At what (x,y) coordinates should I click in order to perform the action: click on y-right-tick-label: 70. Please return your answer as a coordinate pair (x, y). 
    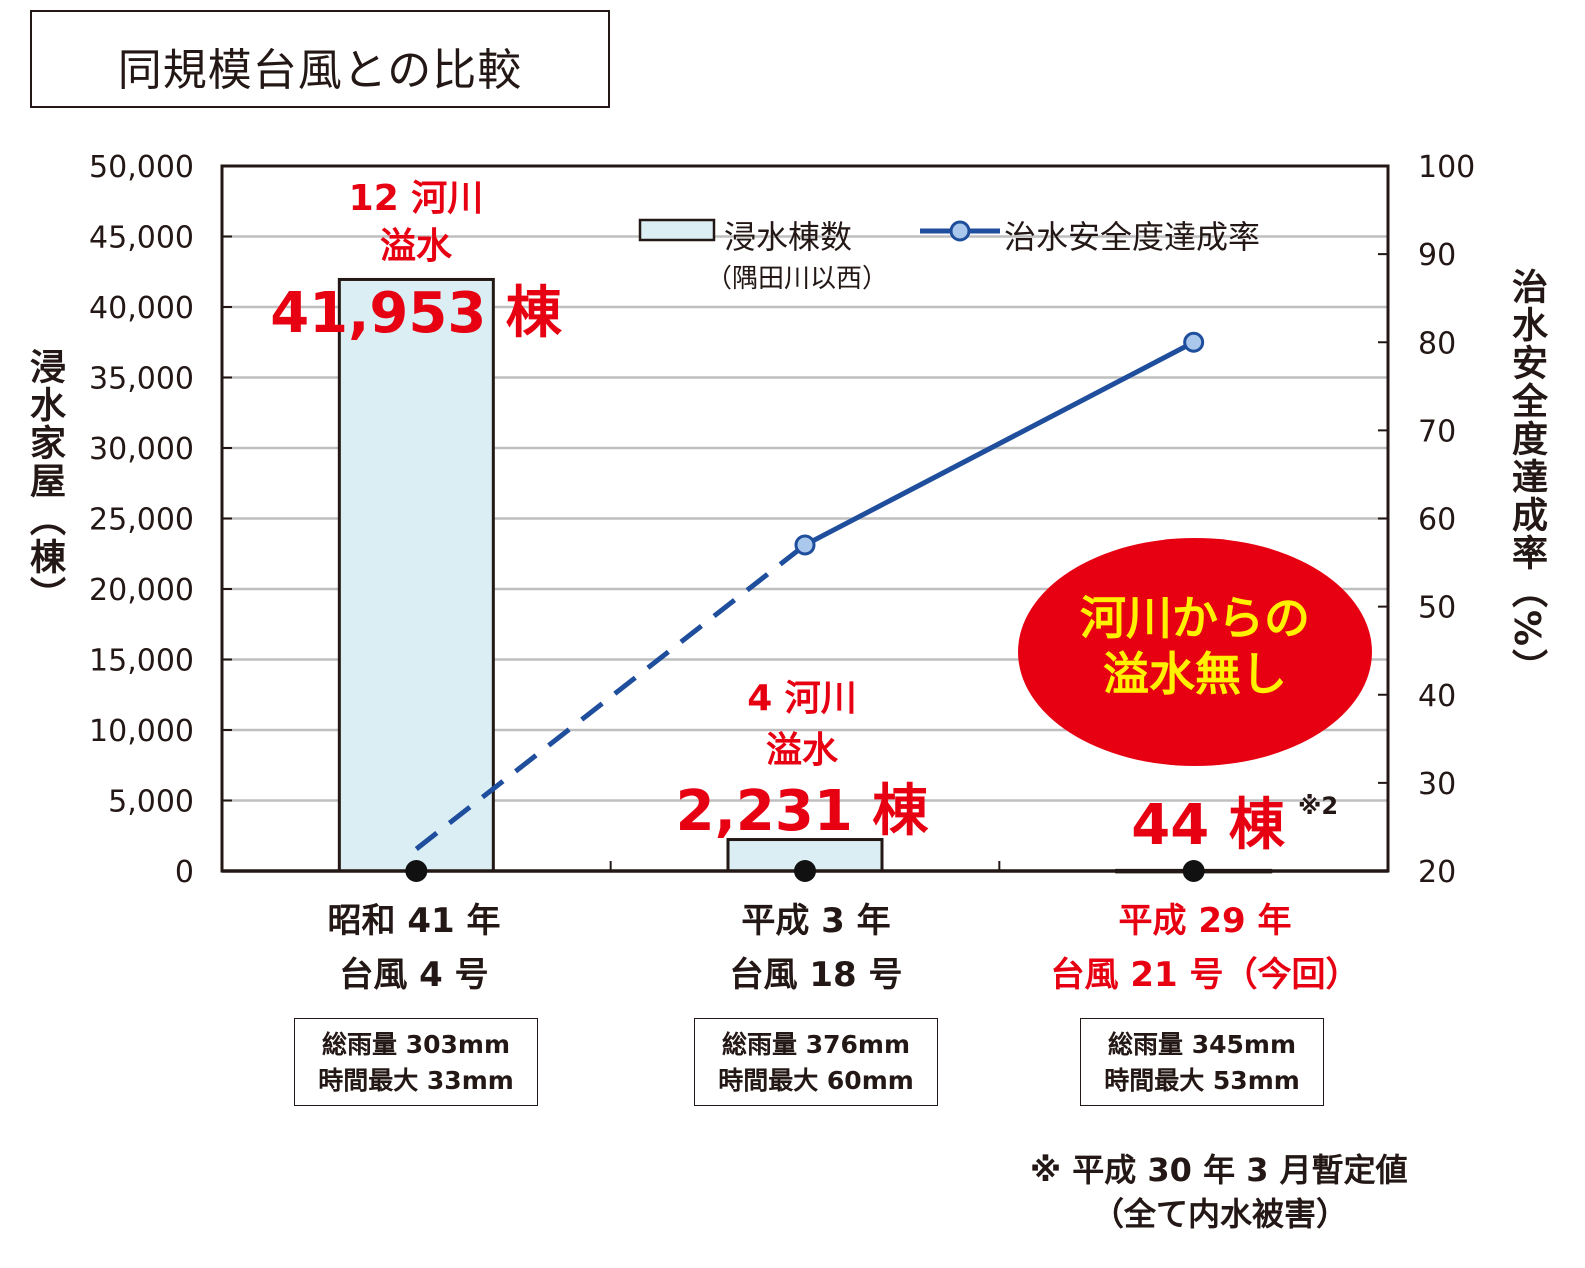
    Looking at the image, I should click on (1437, 431).